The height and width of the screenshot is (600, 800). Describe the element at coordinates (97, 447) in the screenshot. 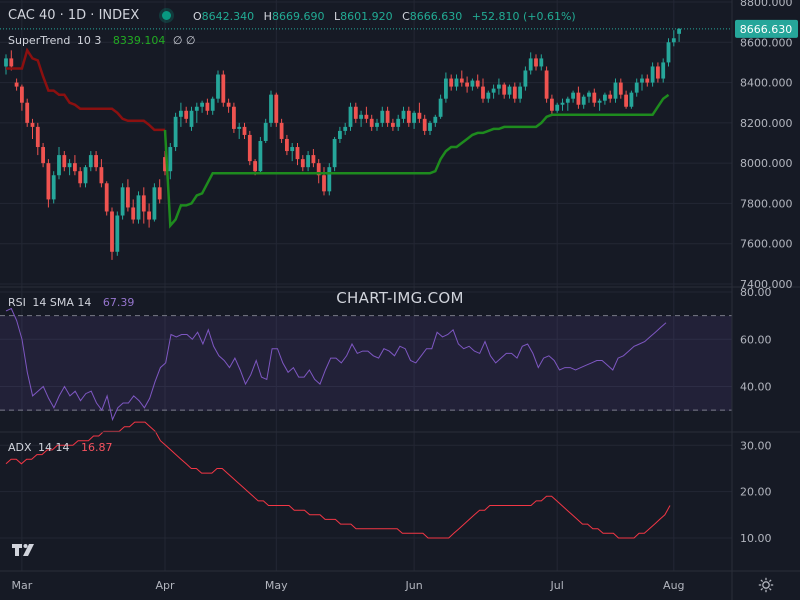

I see `adx-value: 16.87` at that location.